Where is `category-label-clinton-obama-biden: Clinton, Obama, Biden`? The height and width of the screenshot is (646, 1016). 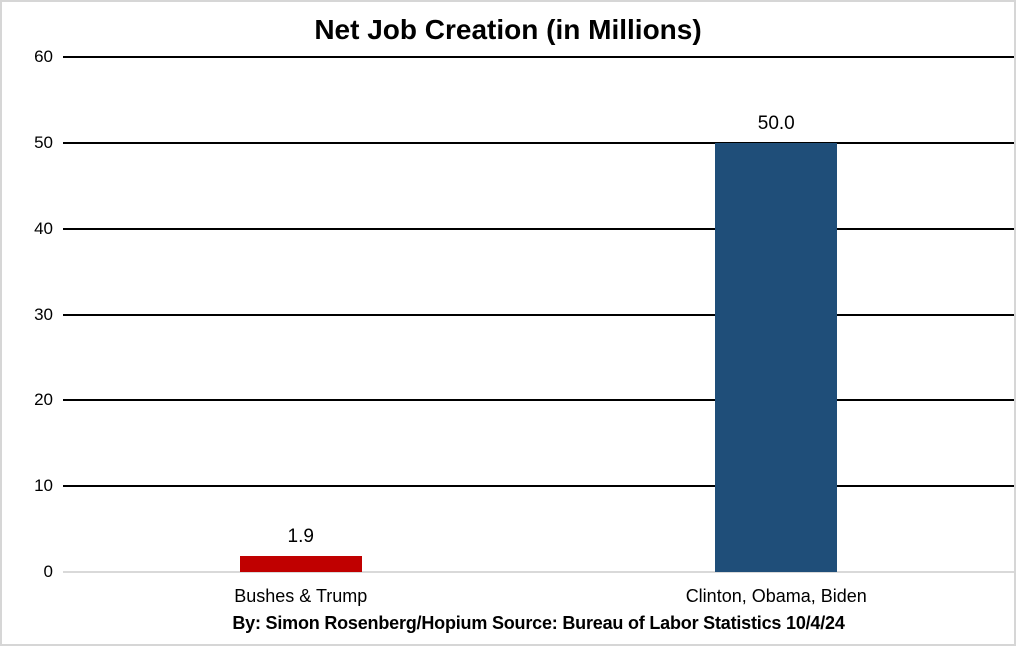 category-label-clinton-obama-biden: Clinton, Obama, Biden is located at coordinates (776, 596).